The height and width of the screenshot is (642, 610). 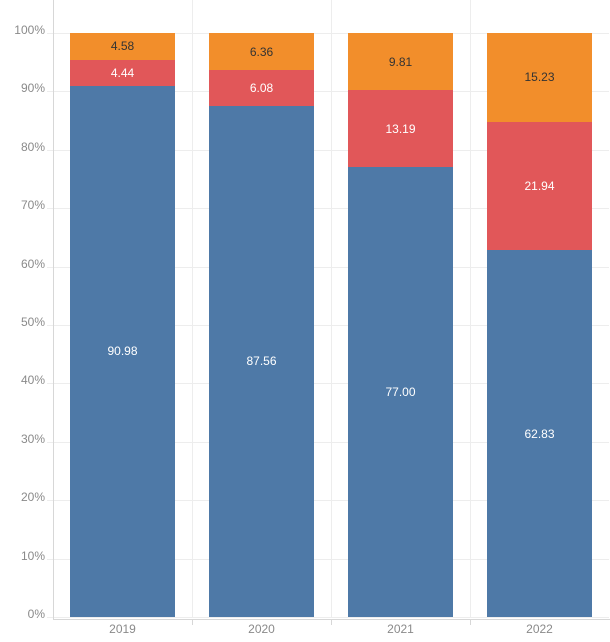 I want to click on y-axis-tick-label: 60%, so click(x=32, y=263).